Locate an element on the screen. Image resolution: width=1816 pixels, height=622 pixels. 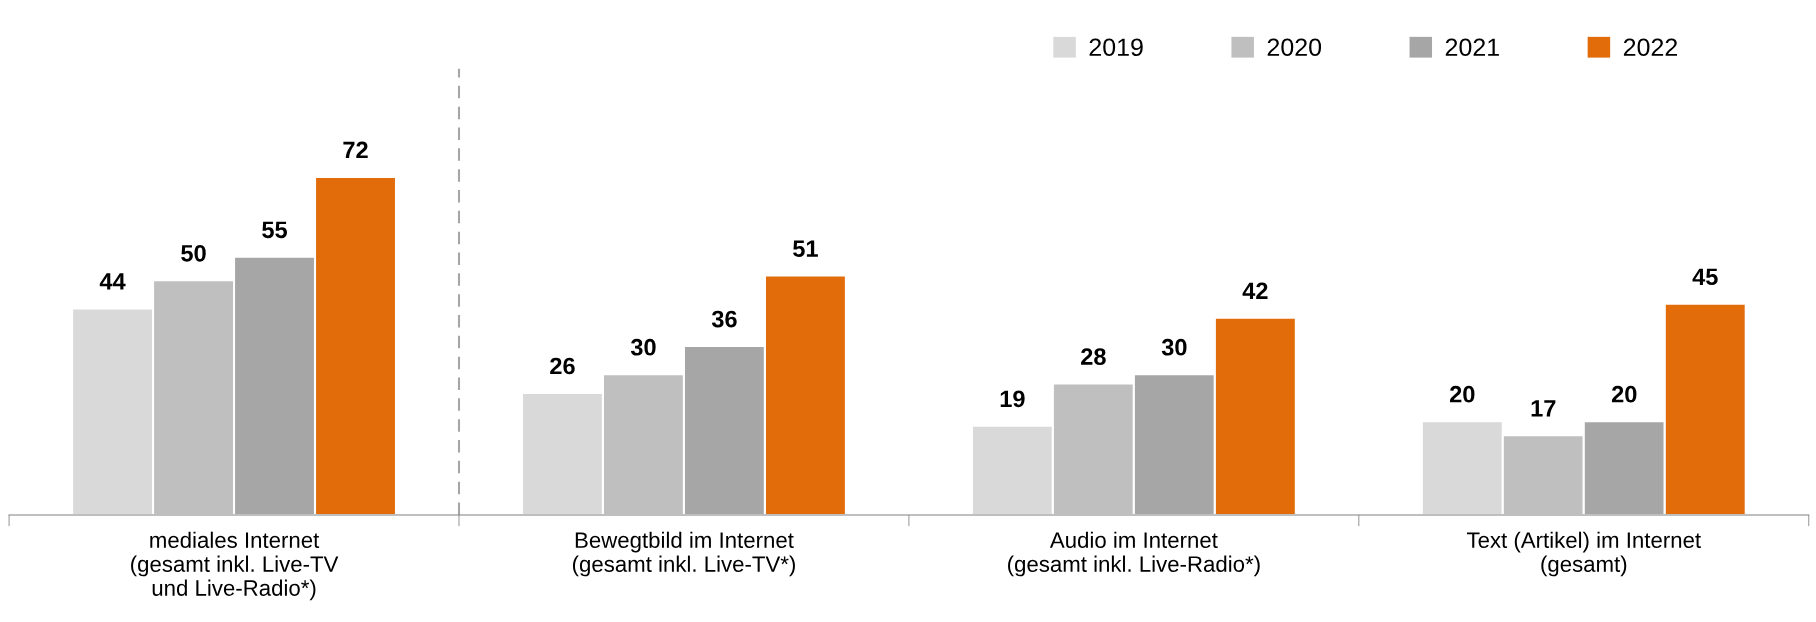
data-label: 72 is located at coordinates (355, 150).